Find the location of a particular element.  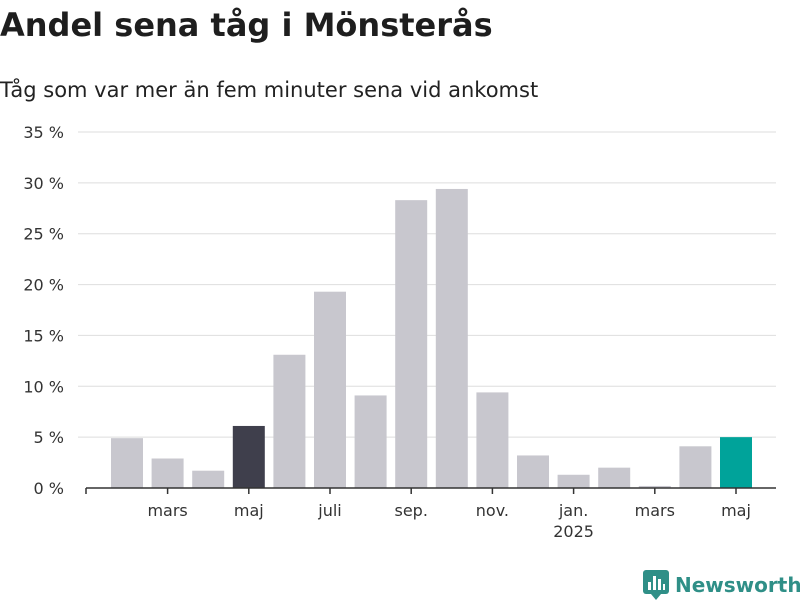

x-tick-label: sep. is located at coordinates (410, 510).